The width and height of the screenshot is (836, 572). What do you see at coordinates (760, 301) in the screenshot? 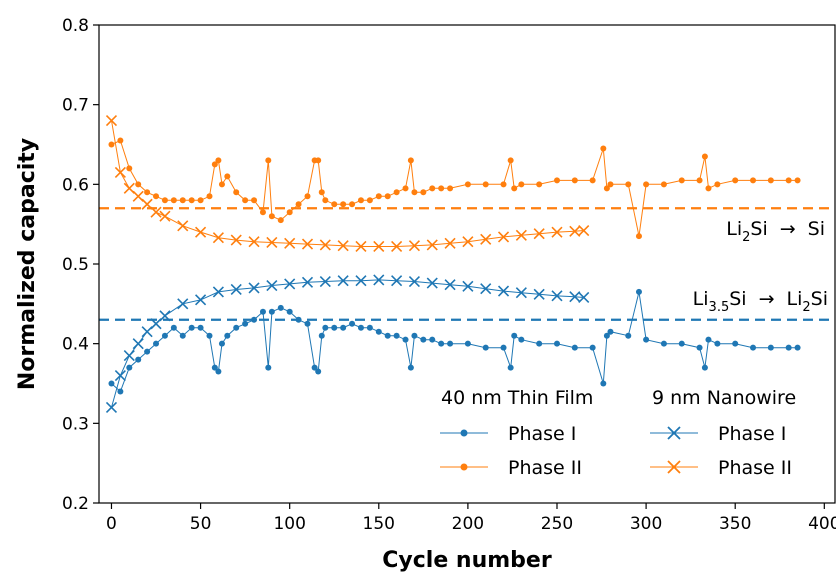
I see `annotation-li35si-li2si: Li3.5Si → Li2Si` at bounding box center [760, 301].